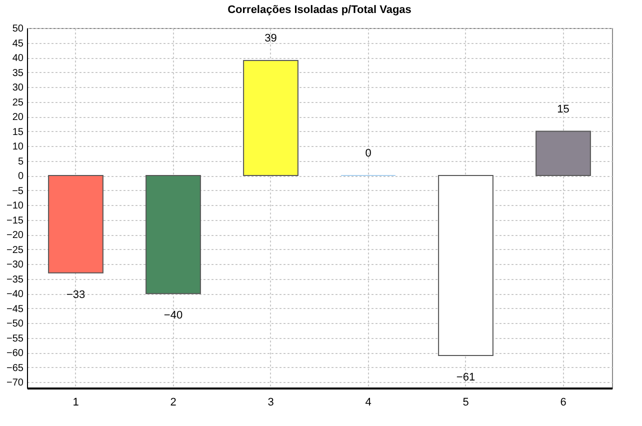  Describe the element at coordinates (173, 402) in the screenshot. I see `x-tick-label: 2` at that location.